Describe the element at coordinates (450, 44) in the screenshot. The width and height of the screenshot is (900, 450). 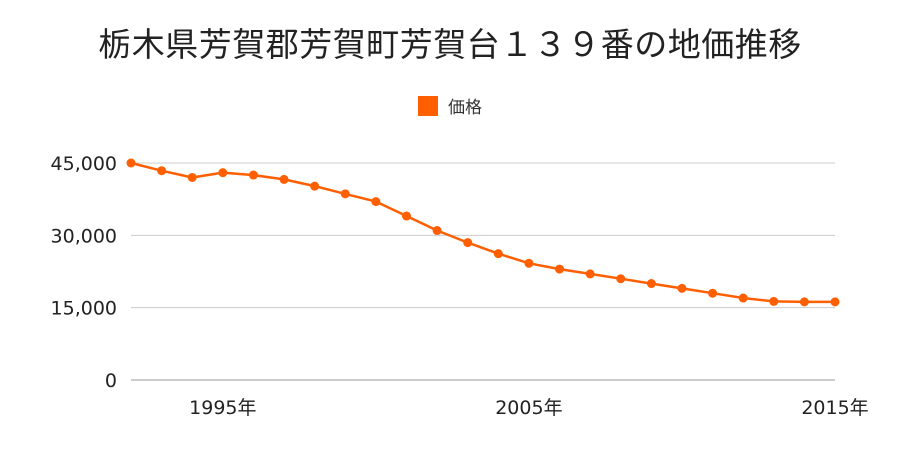
I see `chart-title: 栃木県芳賀郡芳賀町芳賀台１３９番の地価推移` at that location.